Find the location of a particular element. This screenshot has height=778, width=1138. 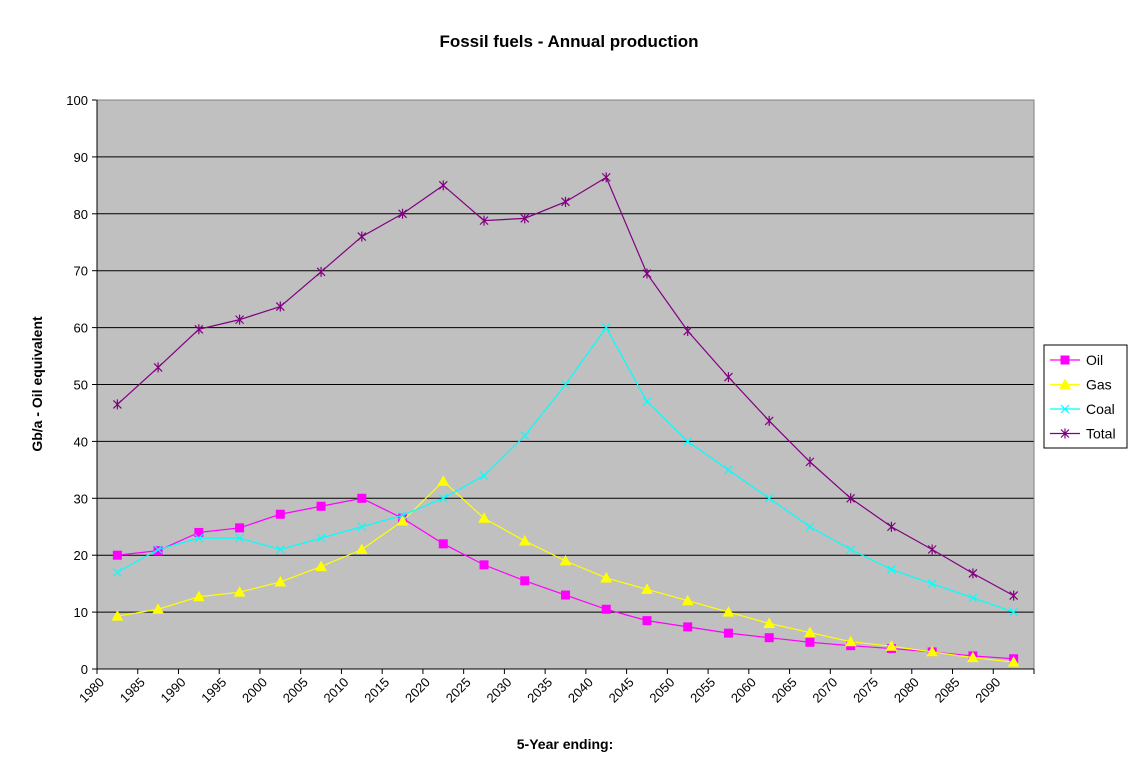

x-tick-label: 2040 is located at coordinates (580, 690).